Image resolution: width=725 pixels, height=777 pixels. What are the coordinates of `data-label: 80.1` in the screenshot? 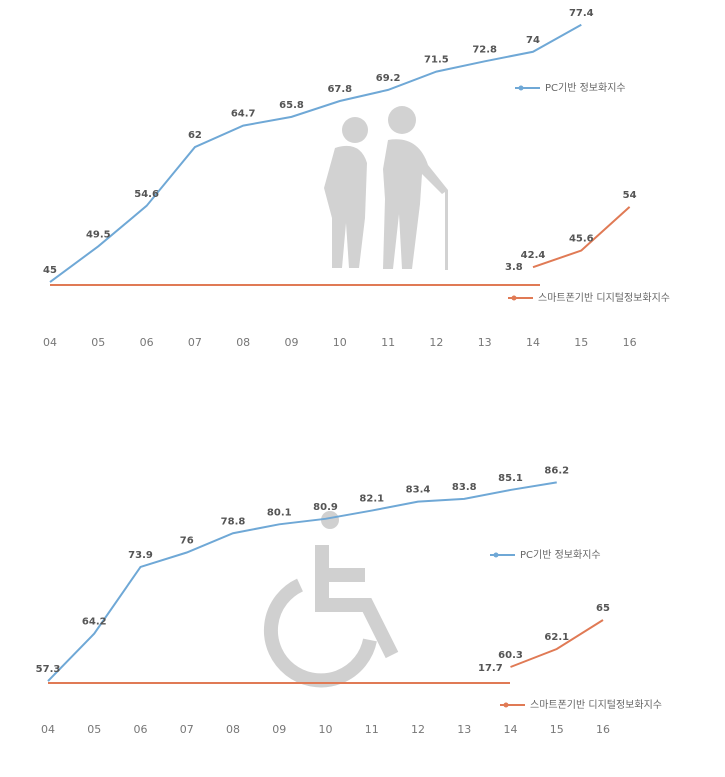 It's located at (279, 512).